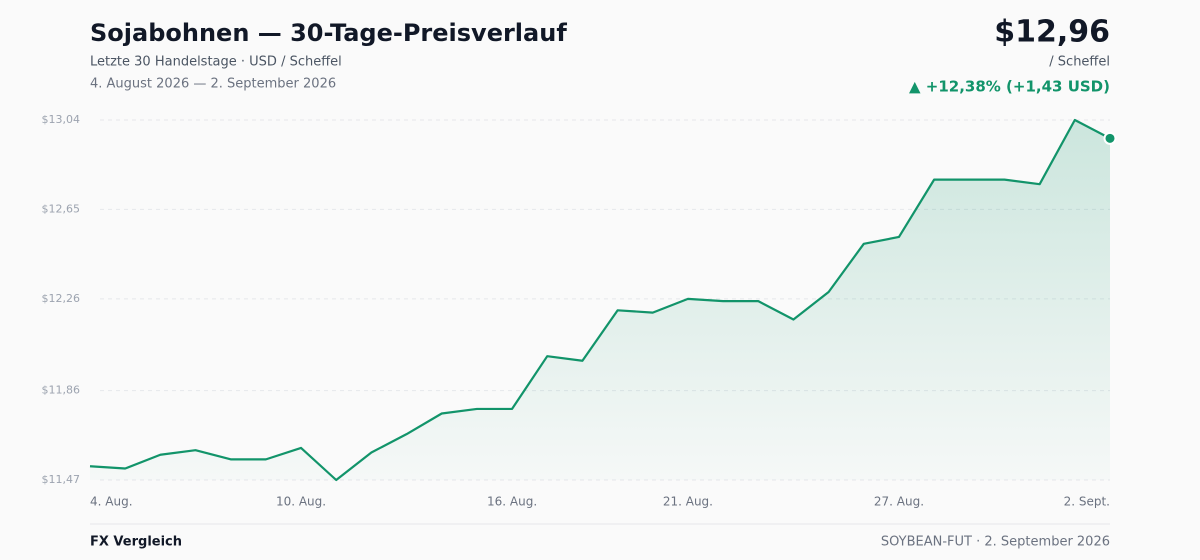 Image resolution: width=1200 pixels, height=560 pixels. Describe the element at coordinates (61, 208) in the screenshot. I see `y-tick-label: $12,65` at that location.